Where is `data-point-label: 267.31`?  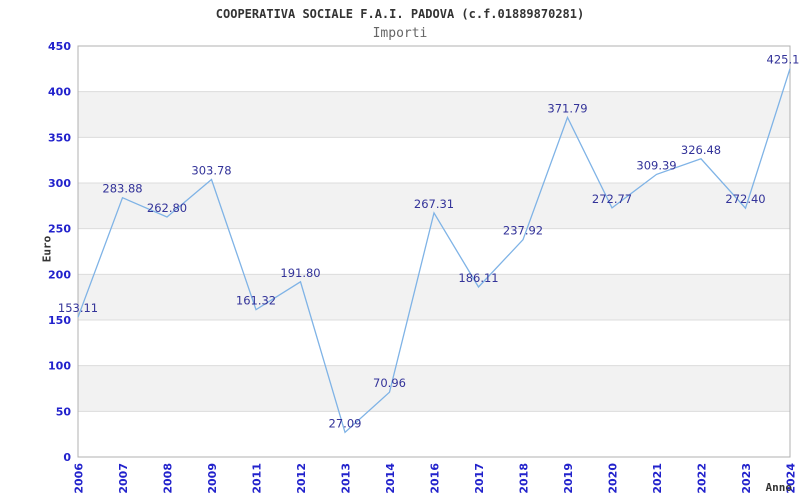
data-point-label: 267.31 is located at coordinates (434, 204).